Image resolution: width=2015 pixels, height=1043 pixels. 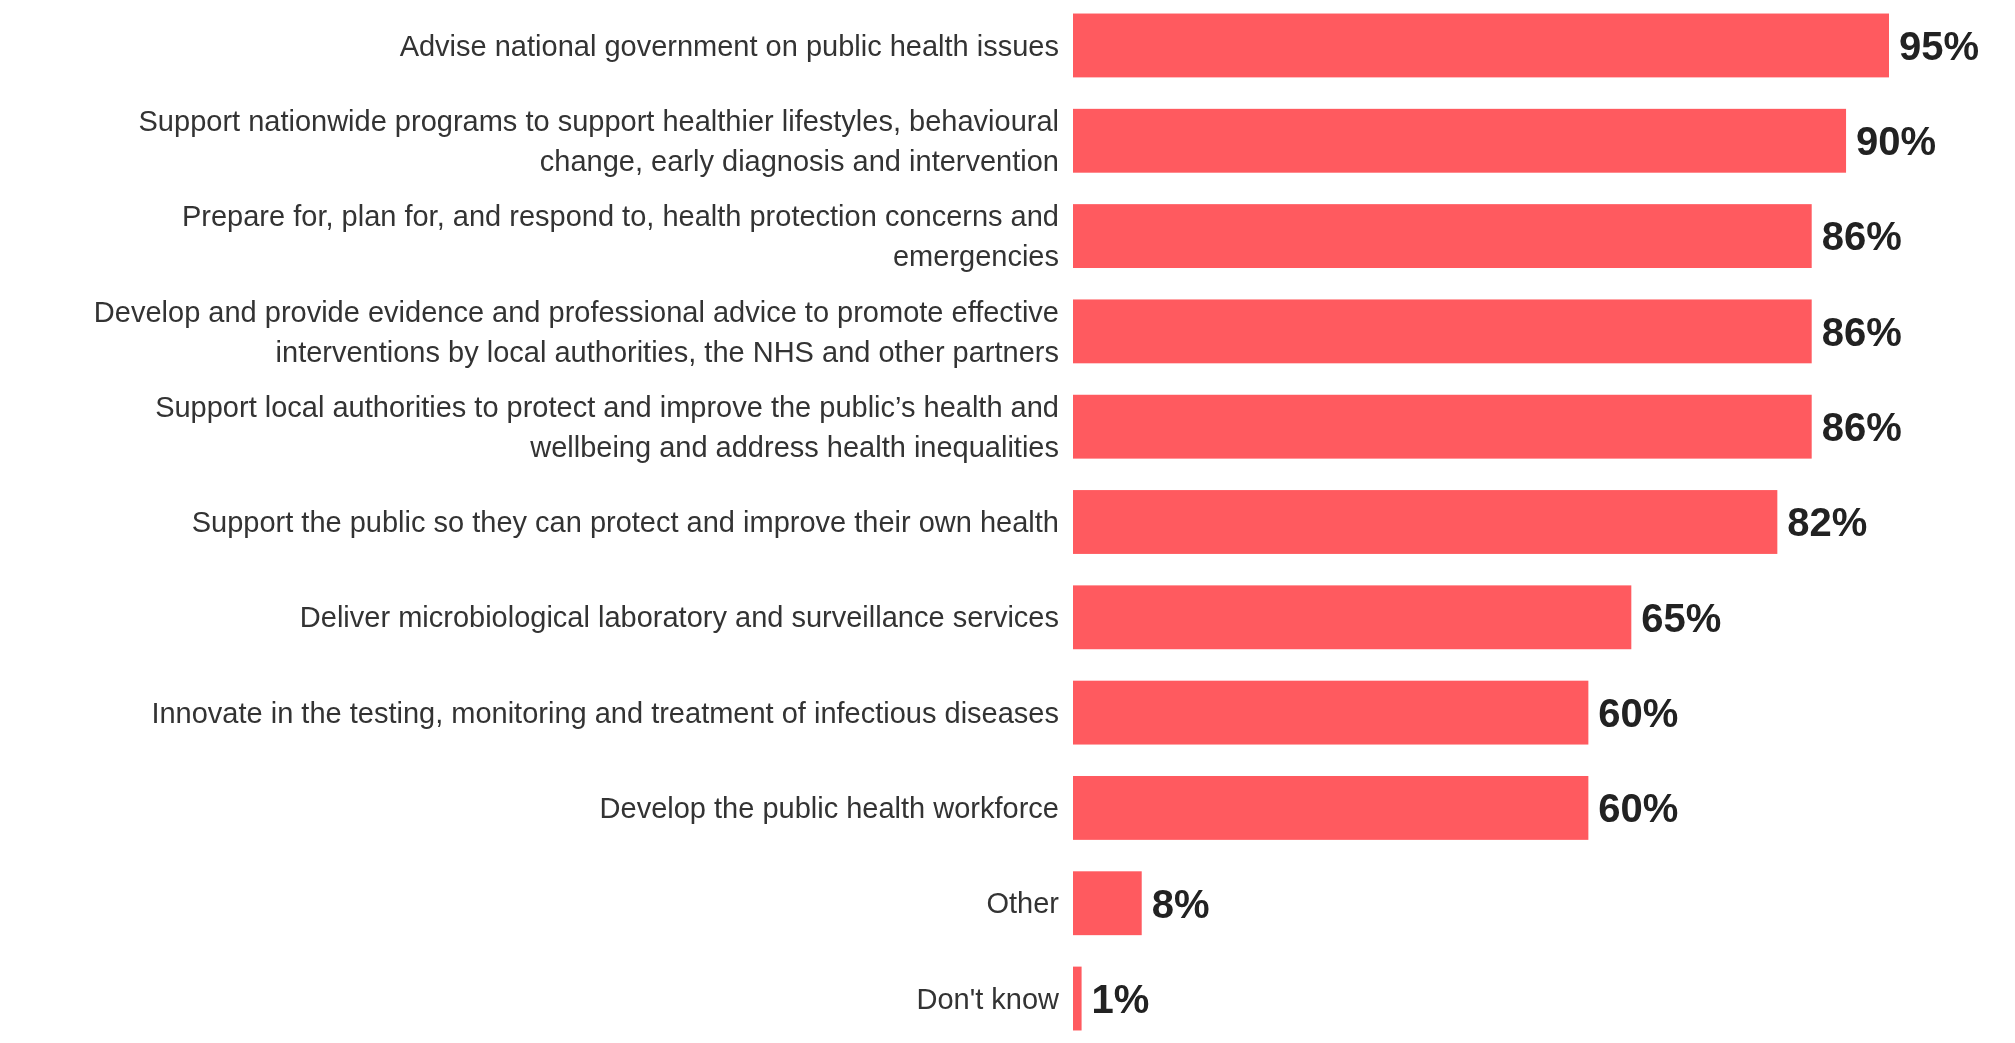 I want to click on y-tick-label: Develop and provide evidence and professional advice to promote effective interventions by local authorities, the NHS and other partners, so click(x=576, y=331).